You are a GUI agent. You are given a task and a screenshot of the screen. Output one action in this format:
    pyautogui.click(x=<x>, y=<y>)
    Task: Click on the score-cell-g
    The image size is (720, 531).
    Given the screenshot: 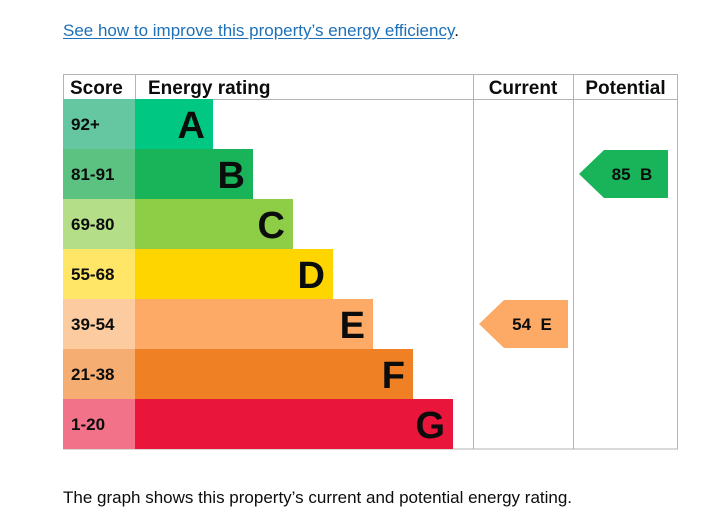 What is the action you would take?
    pyautogui.click(x=99, y=424)
    